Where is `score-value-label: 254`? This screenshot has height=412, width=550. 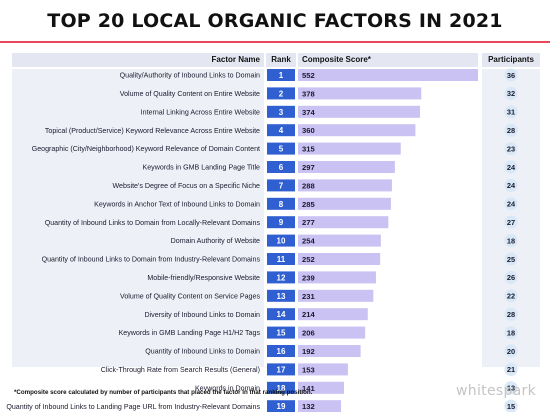
score-value-label: 254 is located at coordinates (308, 241).